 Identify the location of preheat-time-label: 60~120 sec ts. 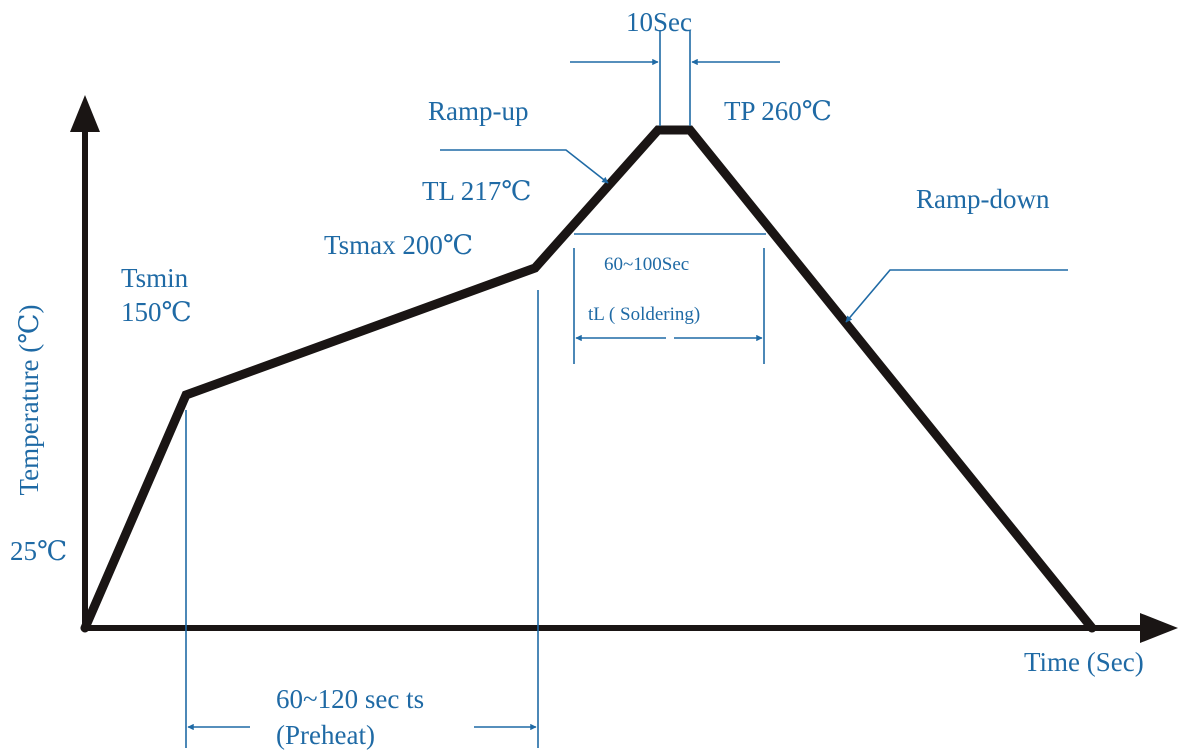
(350, 699).